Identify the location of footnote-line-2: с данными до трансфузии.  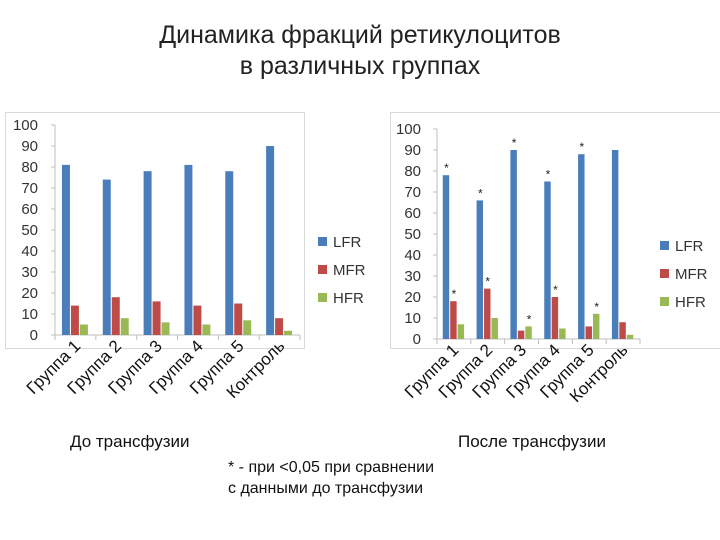
(326, 488).